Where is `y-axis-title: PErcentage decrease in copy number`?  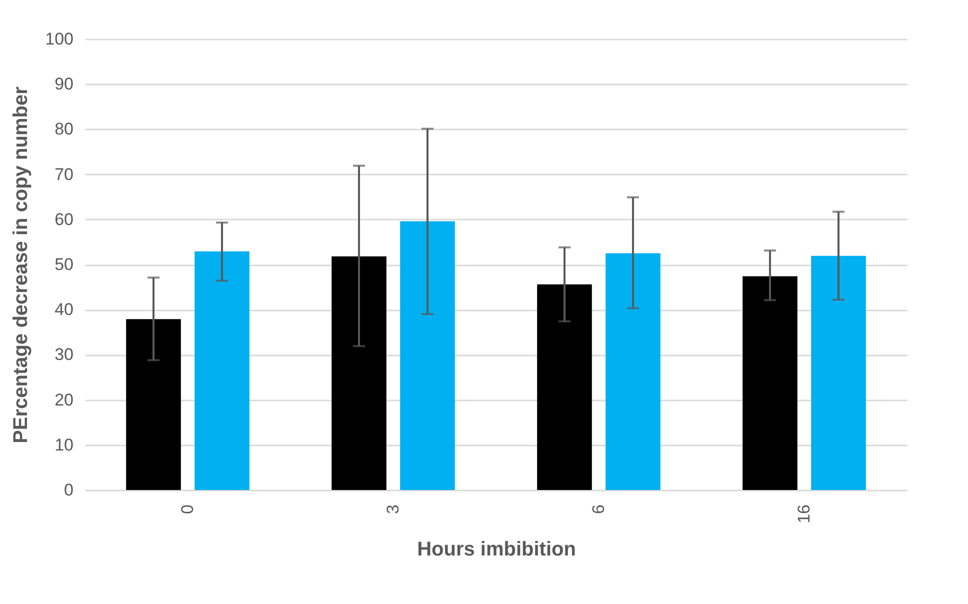
y-axis-title: PErcentage decrease in copy number is located at coordinates (21, 265).